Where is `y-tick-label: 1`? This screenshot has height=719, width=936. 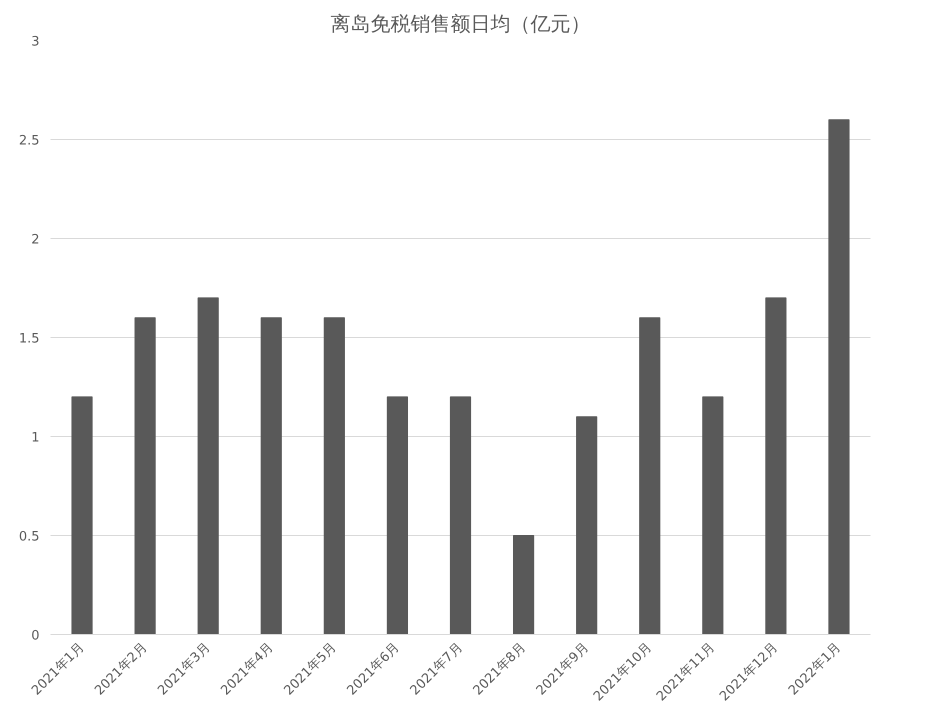
y-tick-label: 1 is located at coordinates (35, 438).